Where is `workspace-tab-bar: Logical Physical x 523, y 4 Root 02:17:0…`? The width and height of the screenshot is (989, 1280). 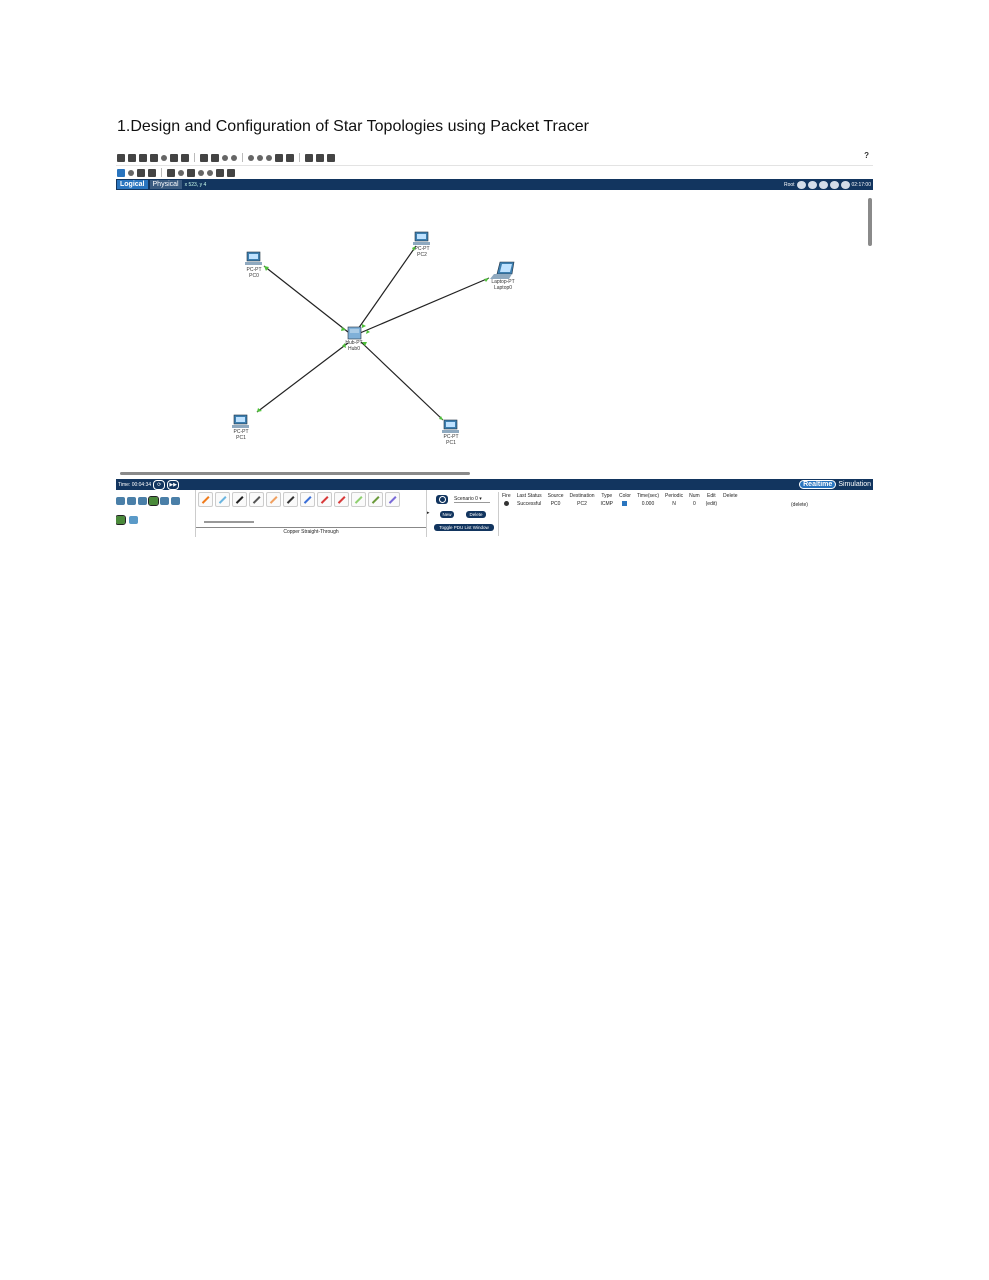 workspace-tab-bar: Logical Physical x 523, y 4 Root 02:17:0… is located at coordinates (494, 184).